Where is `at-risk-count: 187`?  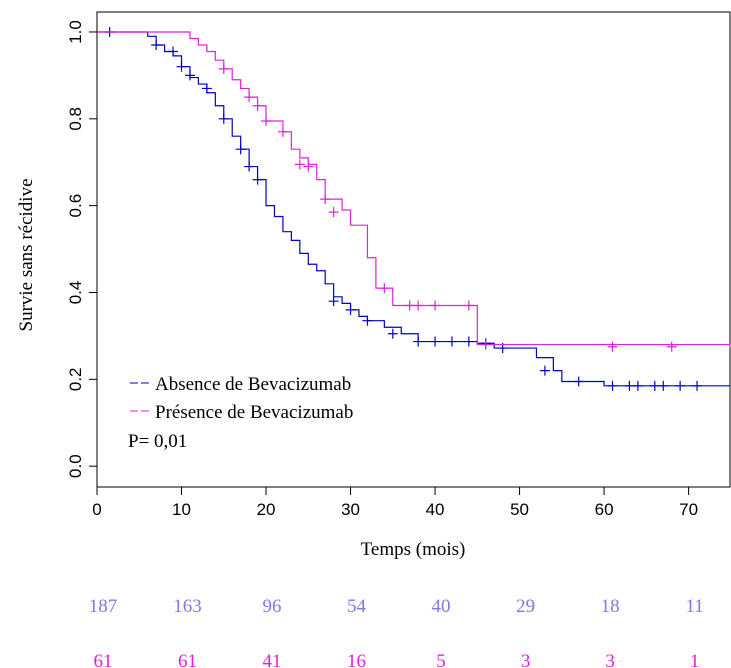
at-risk-count: 187 is located at coordinates (103, 606).